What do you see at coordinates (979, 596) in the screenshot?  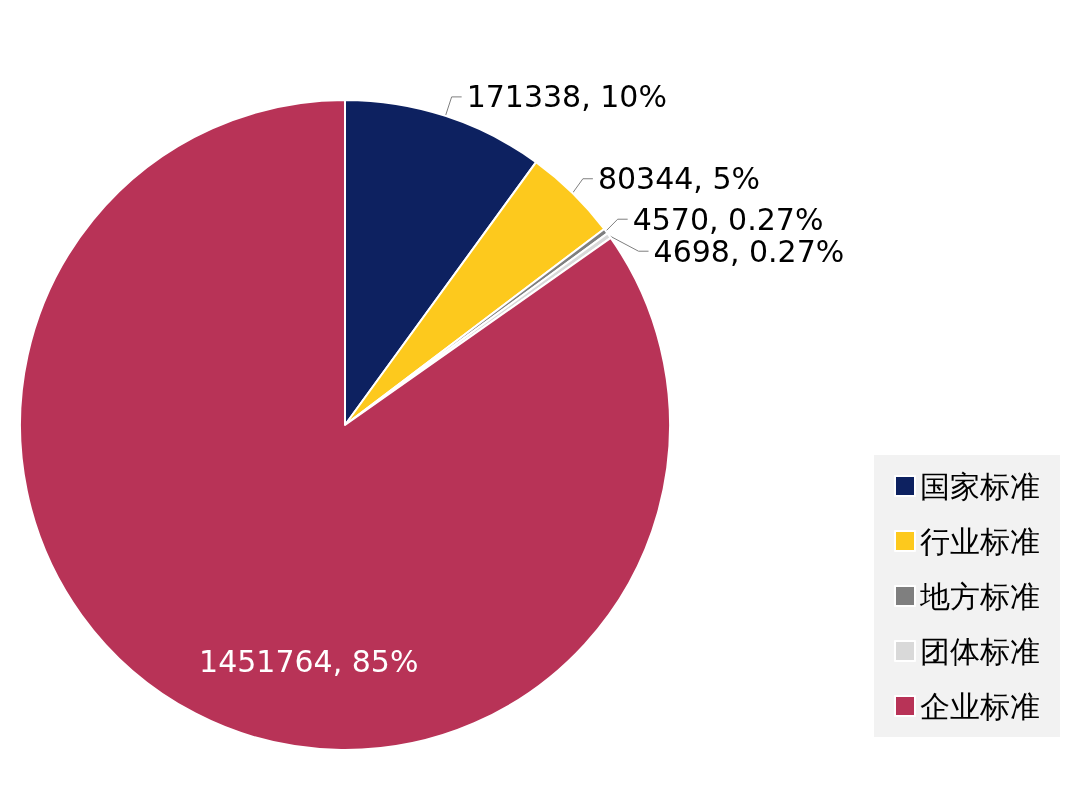 I see `legend-label: 地方标准` at bounding box center [979, 596].